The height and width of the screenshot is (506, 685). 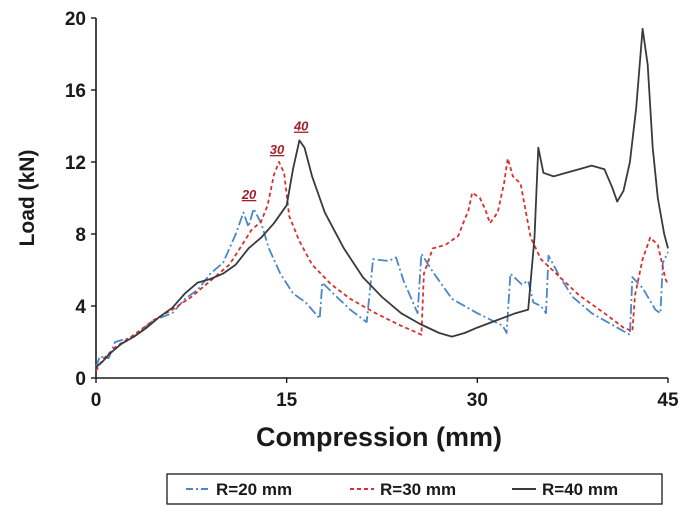 I want to click on peak-label: 40, so click(x=301, y=126).